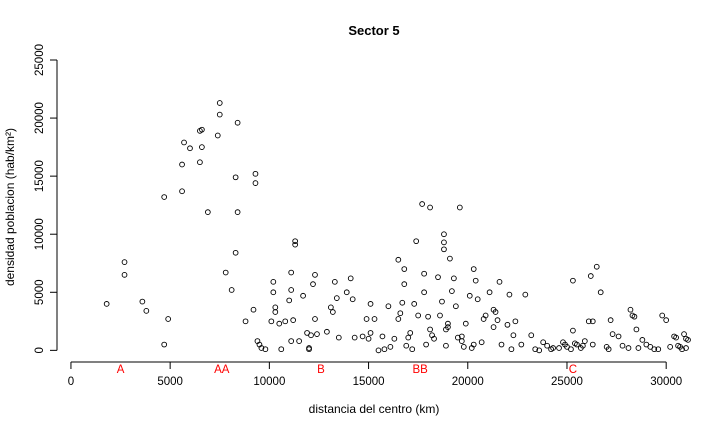 This screenshot has height=432, width=720. I want to click on y-tick-label: 10000, so click(40, 234).